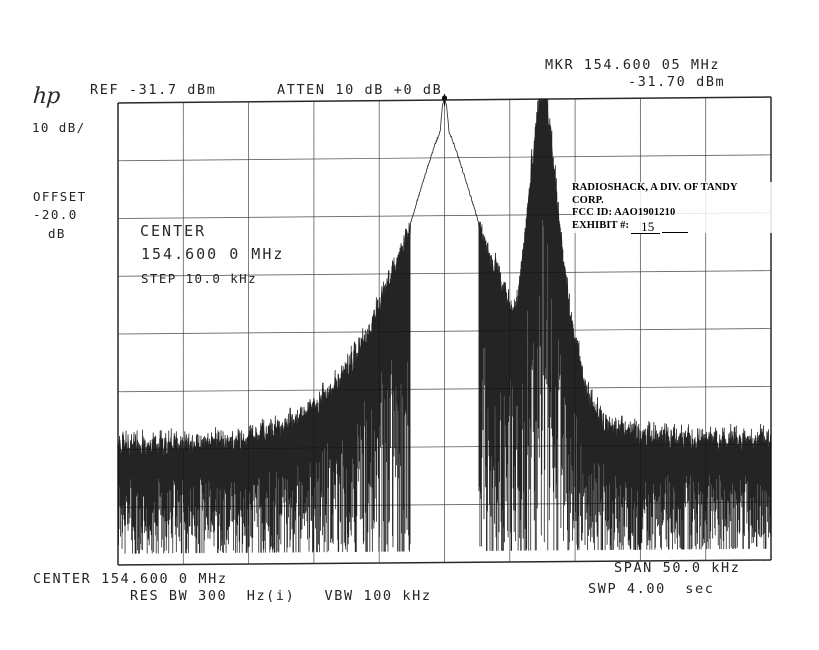 This screenshot has height=650, width=819. What do you see at coordinates (59, 127) in the screenshot?
I see `scale-per-division-label: 10 dB/` at bounding box center [59, 127].